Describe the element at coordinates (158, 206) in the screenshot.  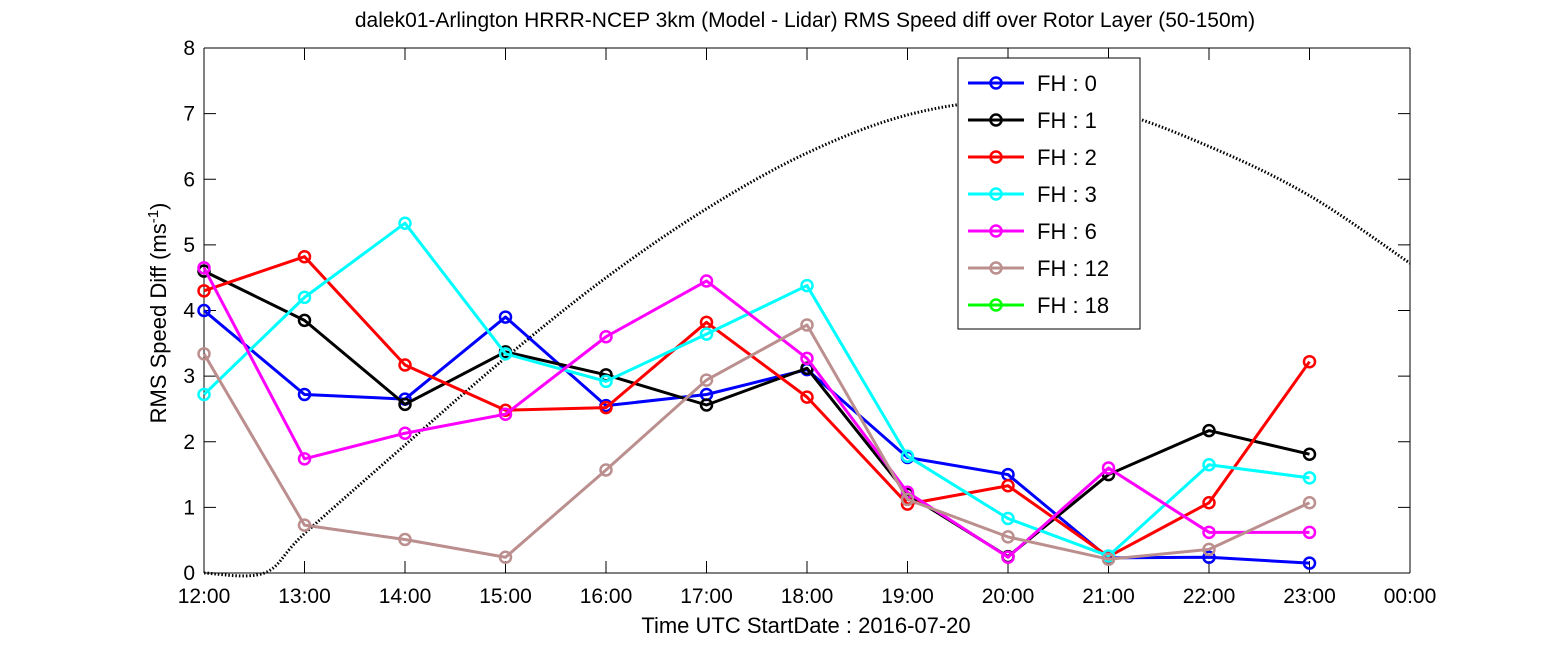
I see `y-axis-label-end: )` at that location.